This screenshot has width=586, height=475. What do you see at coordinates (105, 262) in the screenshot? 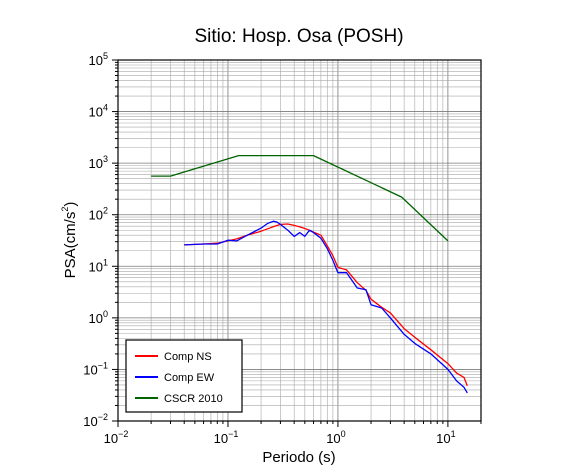
I see `y-tick-label-exponent: 1` at bounding box center [105, 262].